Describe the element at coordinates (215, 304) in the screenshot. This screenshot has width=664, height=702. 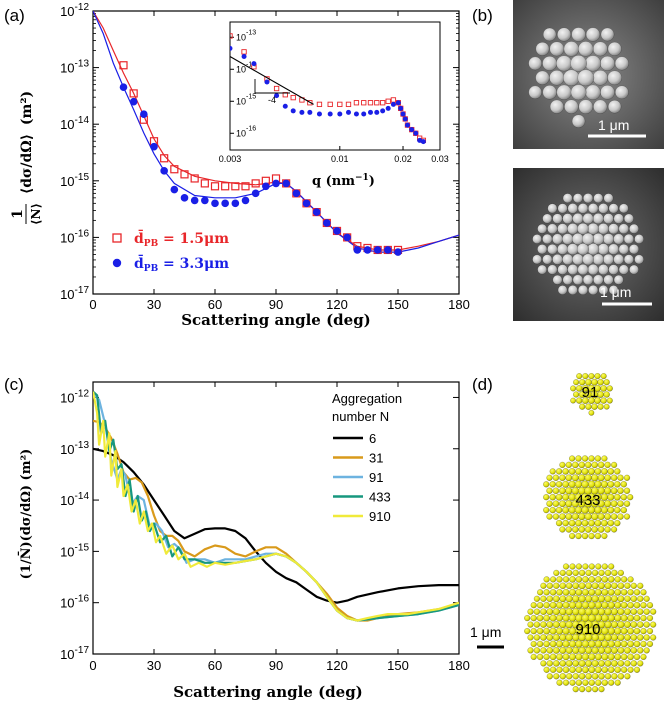
I see `x-tick-label: 60` at that location.